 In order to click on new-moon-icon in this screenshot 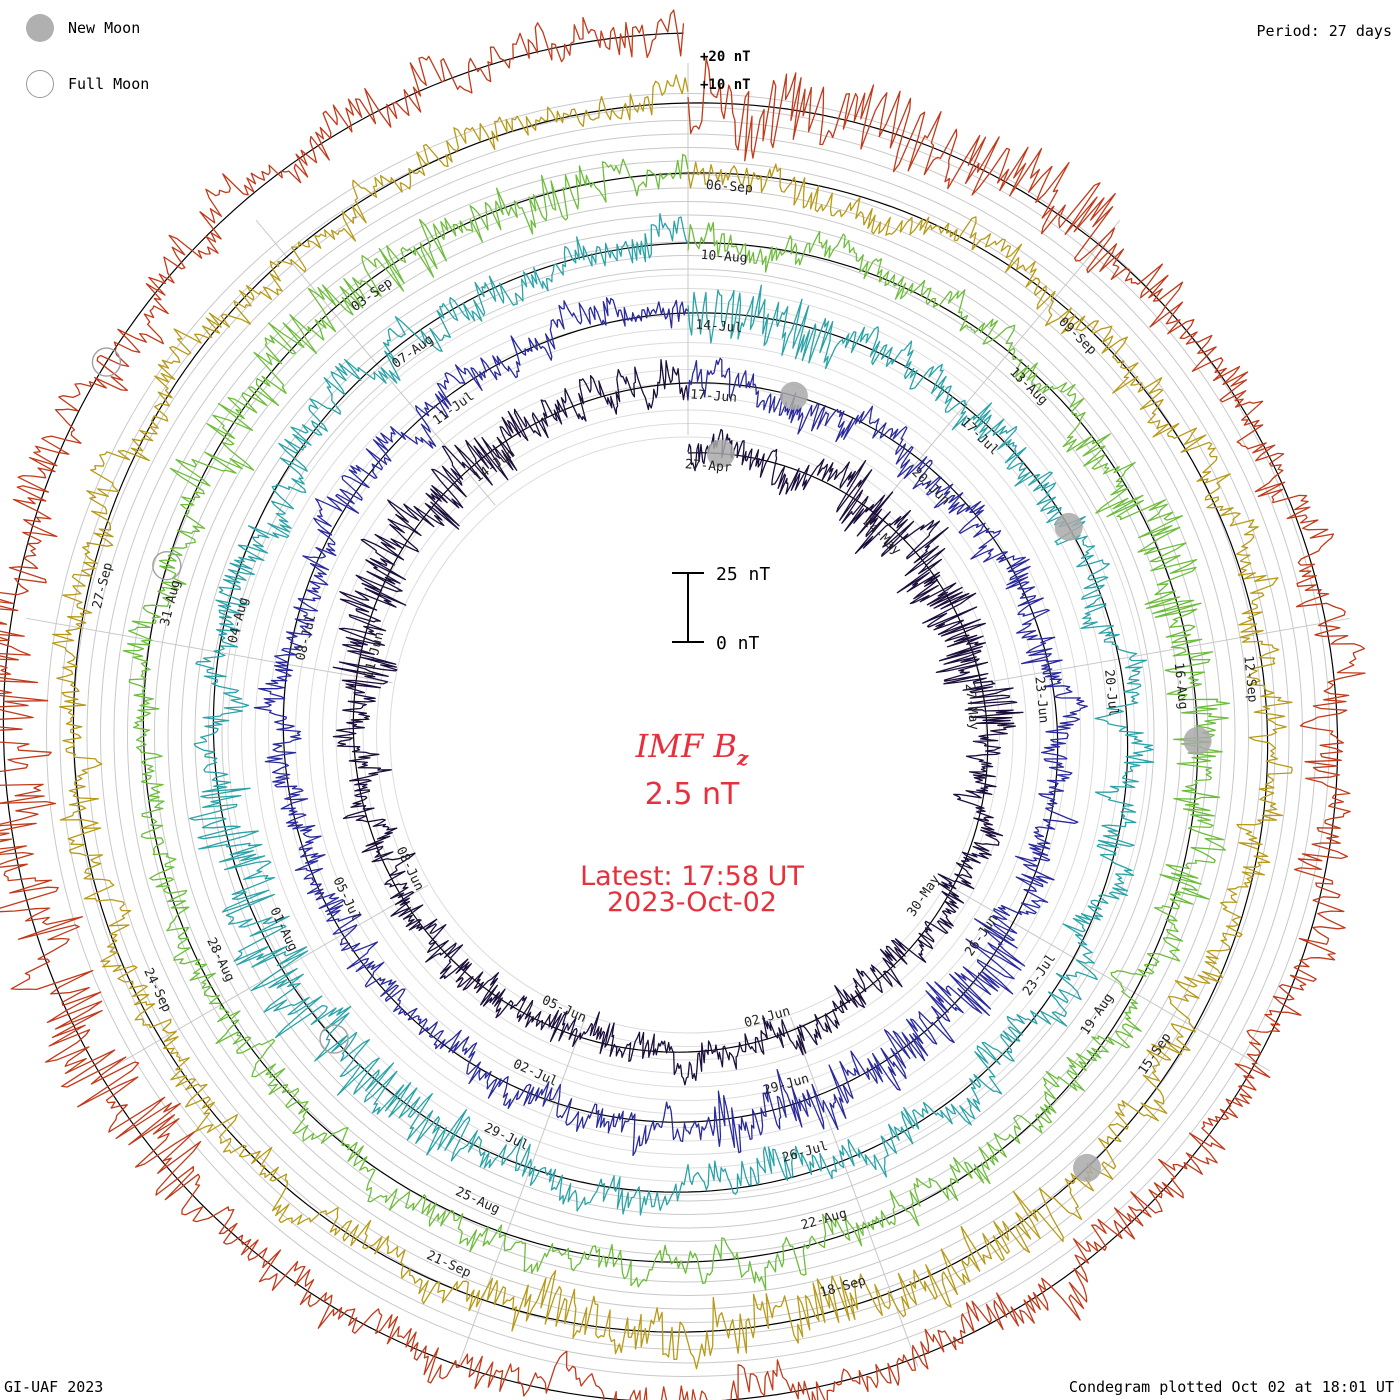, I will do `click(40, 28)`.